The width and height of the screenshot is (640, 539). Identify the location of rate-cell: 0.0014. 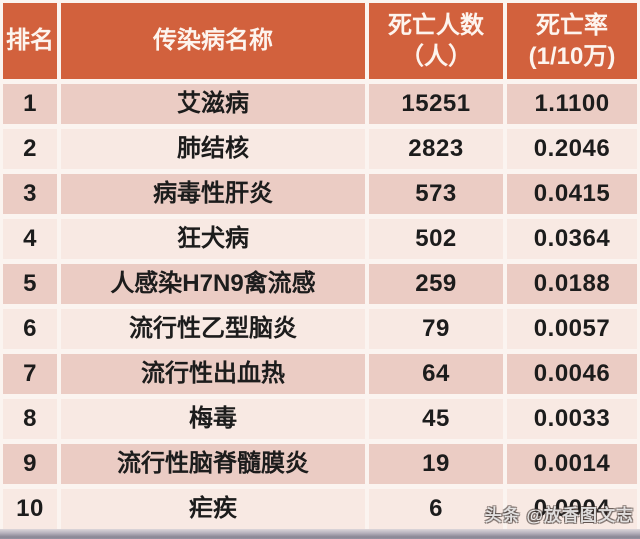
(572, 464).